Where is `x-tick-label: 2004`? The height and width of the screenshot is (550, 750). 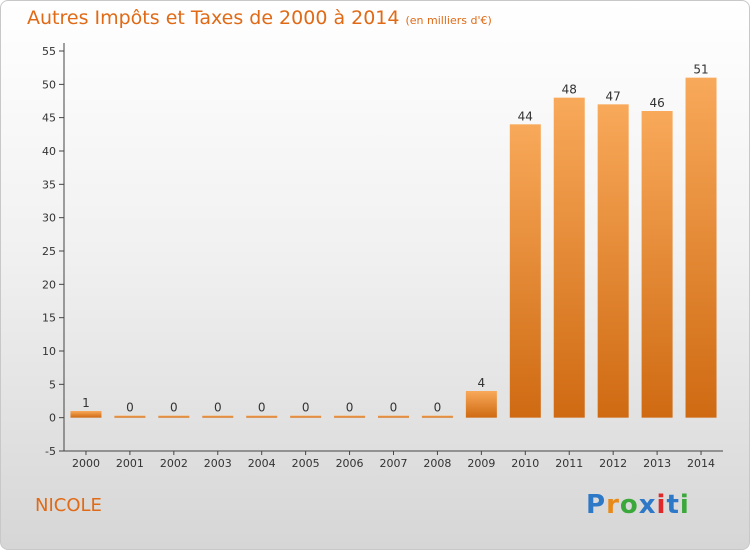
x-tick-label: 2004 is located at coordinates (262, 463).